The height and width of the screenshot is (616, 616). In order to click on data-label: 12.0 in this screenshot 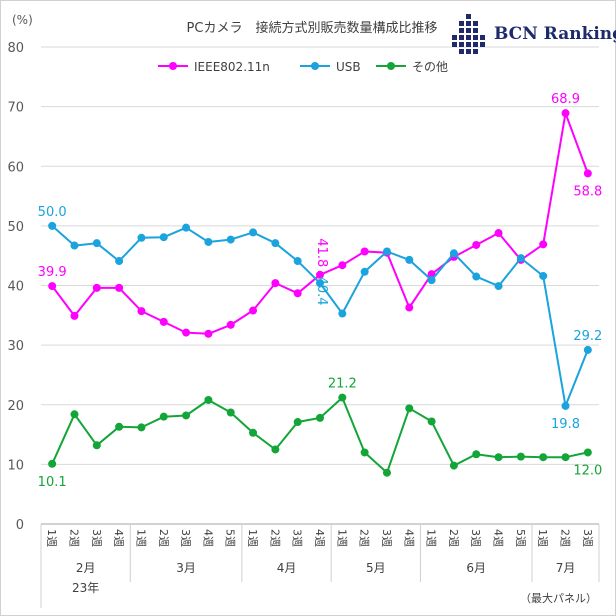, I will do `click(587, 470)`.